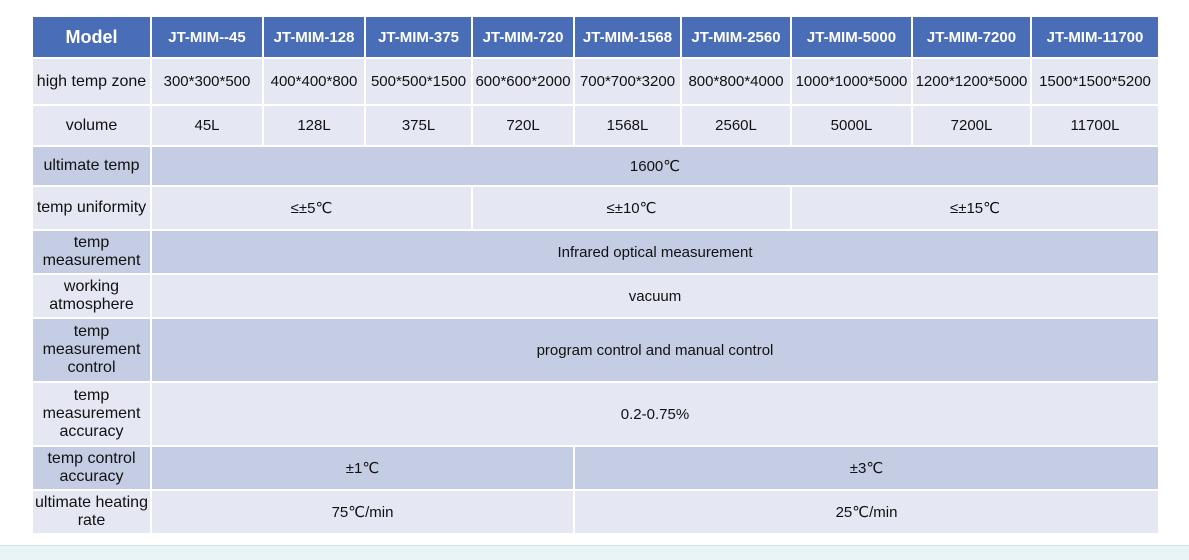 This screenshot has height=560, width=1189. What do you see at coordinates (314, 125) in the screenshot?
I see `table-cell: 128L` at bounding box center [314, 125].